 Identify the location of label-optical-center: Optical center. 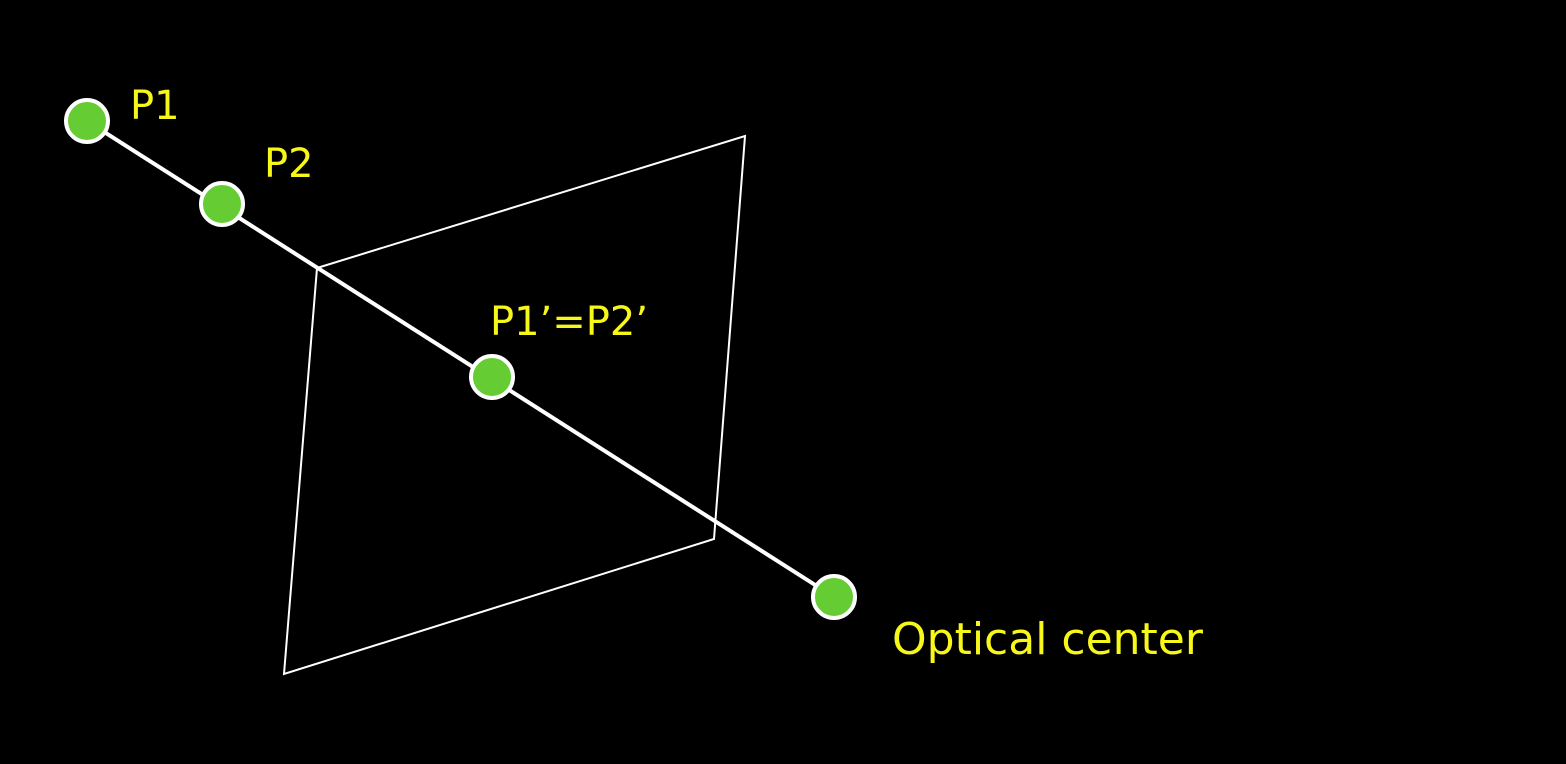
(1048, 639).